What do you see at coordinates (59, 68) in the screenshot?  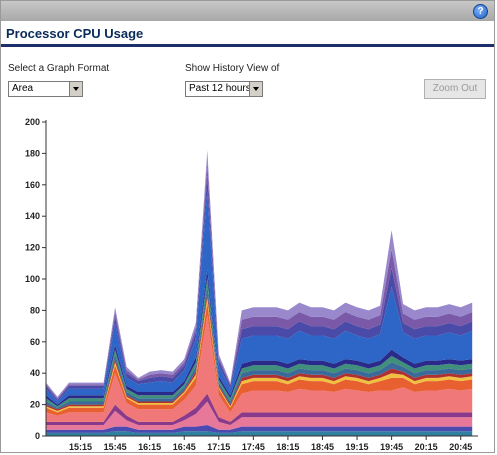 I see `graph-format-label: Select a Graph Format` at bounding box center [59, 68].